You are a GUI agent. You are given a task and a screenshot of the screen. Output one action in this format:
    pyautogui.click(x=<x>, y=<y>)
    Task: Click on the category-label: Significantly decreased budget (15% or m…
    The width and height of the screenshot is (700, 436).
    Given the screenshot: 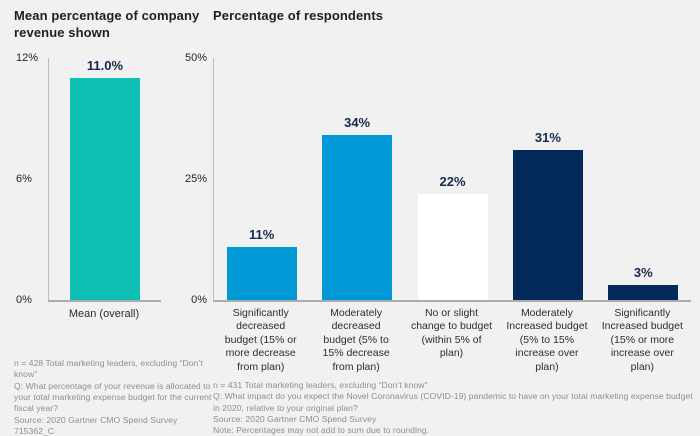 What is the action you would take?
    pyautogui.click(x=260, y=340)
    